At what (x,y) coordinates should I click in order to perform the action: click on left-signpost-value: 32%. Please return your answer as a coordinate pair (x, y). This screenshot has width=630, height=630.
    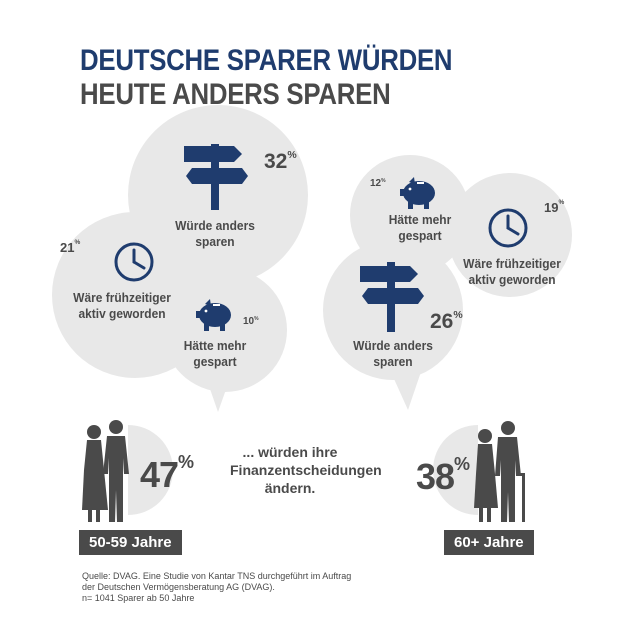
    Looking at the image, I should click on (280, 160).